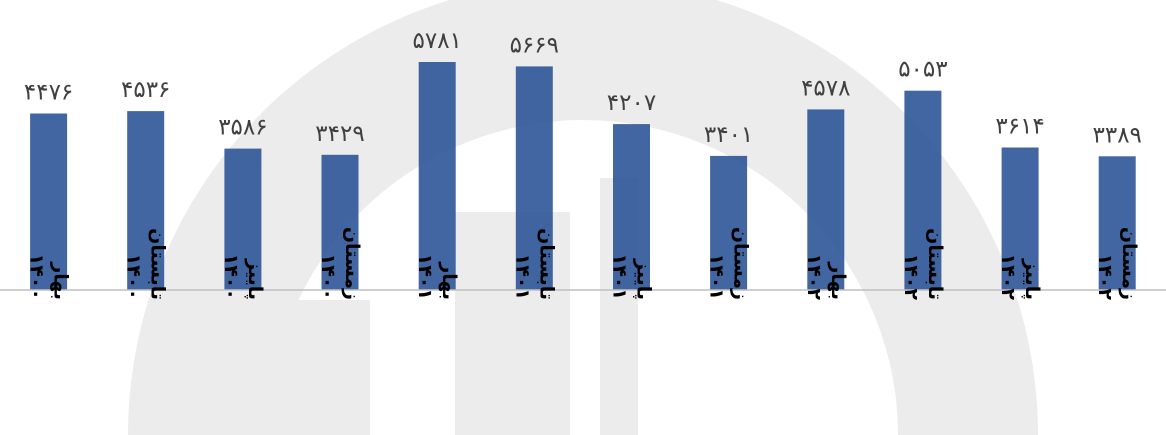 This screenshot has width=1166, height=435. What do you see at coordinates (1116, 135) in the screenshot?
I see `data-label: ۳۳۸۹` at bounding box center [1116, 135].